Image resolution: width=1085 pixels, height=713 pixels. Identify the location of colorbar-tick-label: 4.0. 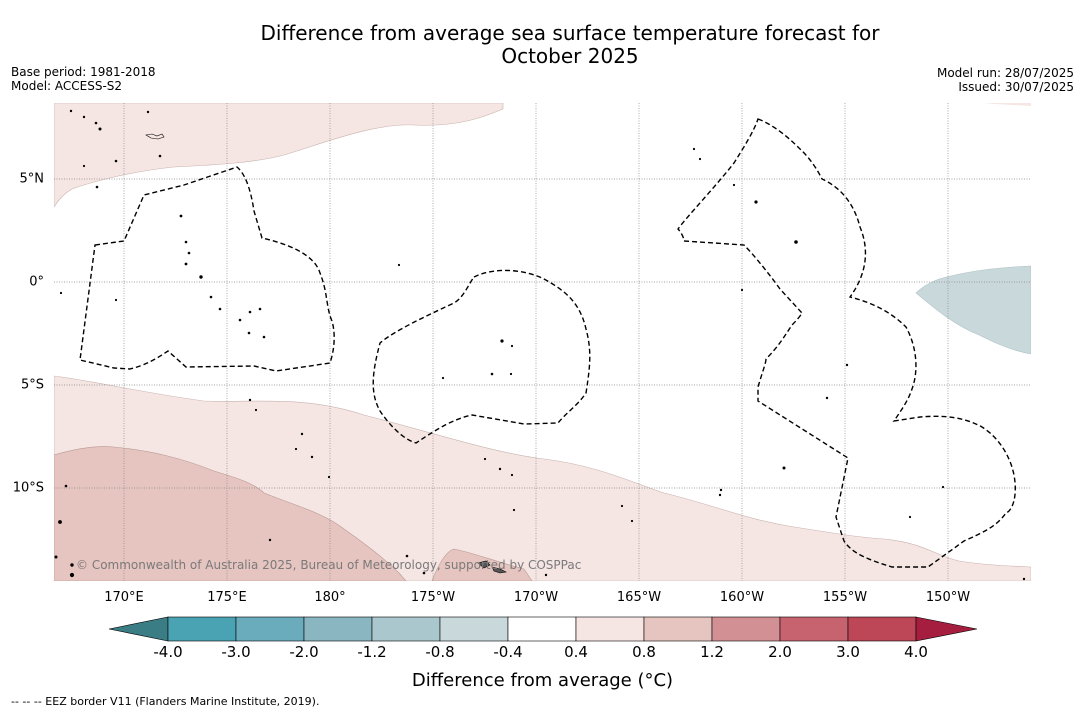
(916, 652).